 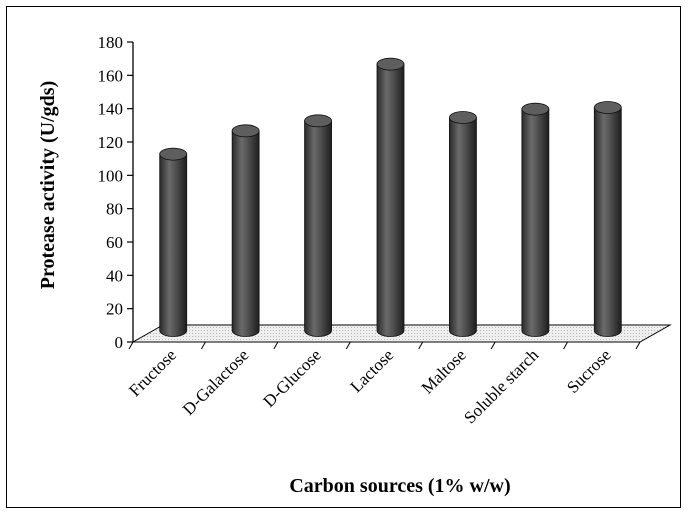 What do you see at coordinates (372, 370) in the screenshot?
I see `x-tick-label: Lactose` at bounding box center [372, 370].